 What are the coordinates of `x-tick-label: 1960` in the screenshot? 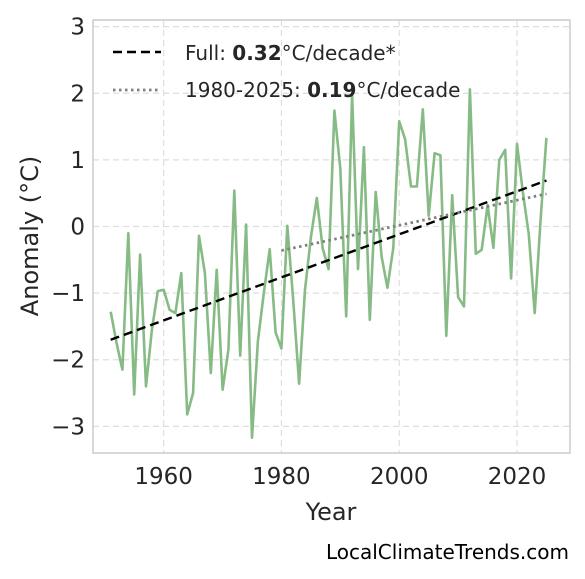 It's located at (163, 477).